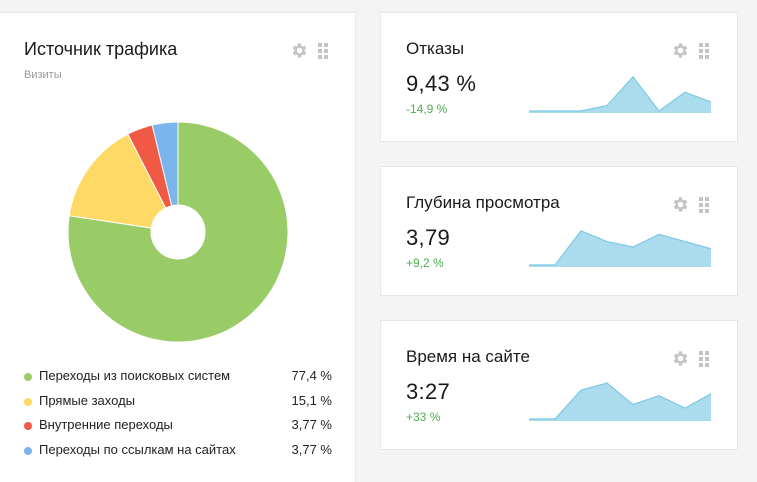  I want to click on legend-item: Переходы из поисковых систем 77,4 %, so click(179, 379).